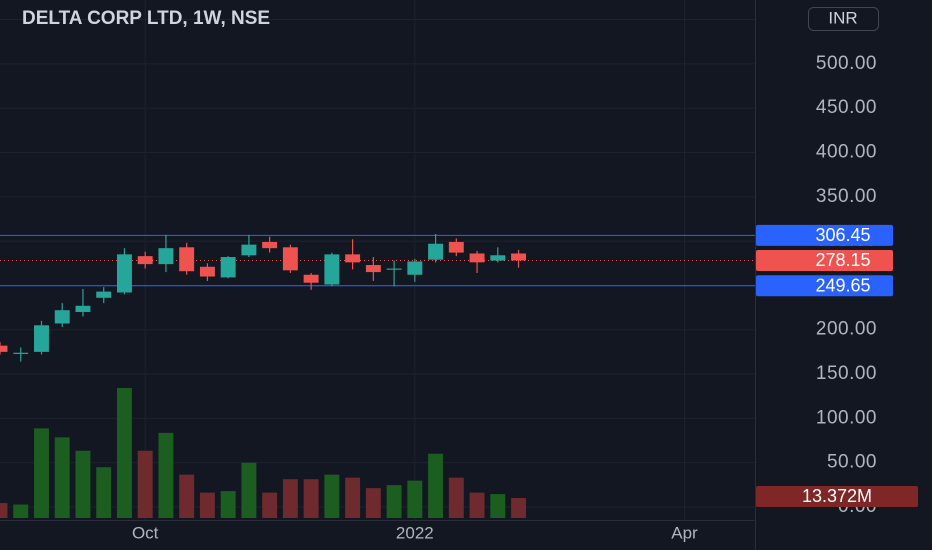 The height and width of the screenshot is (550, 932). I want to click on x-tick-label: Apr, so click(684, 532).